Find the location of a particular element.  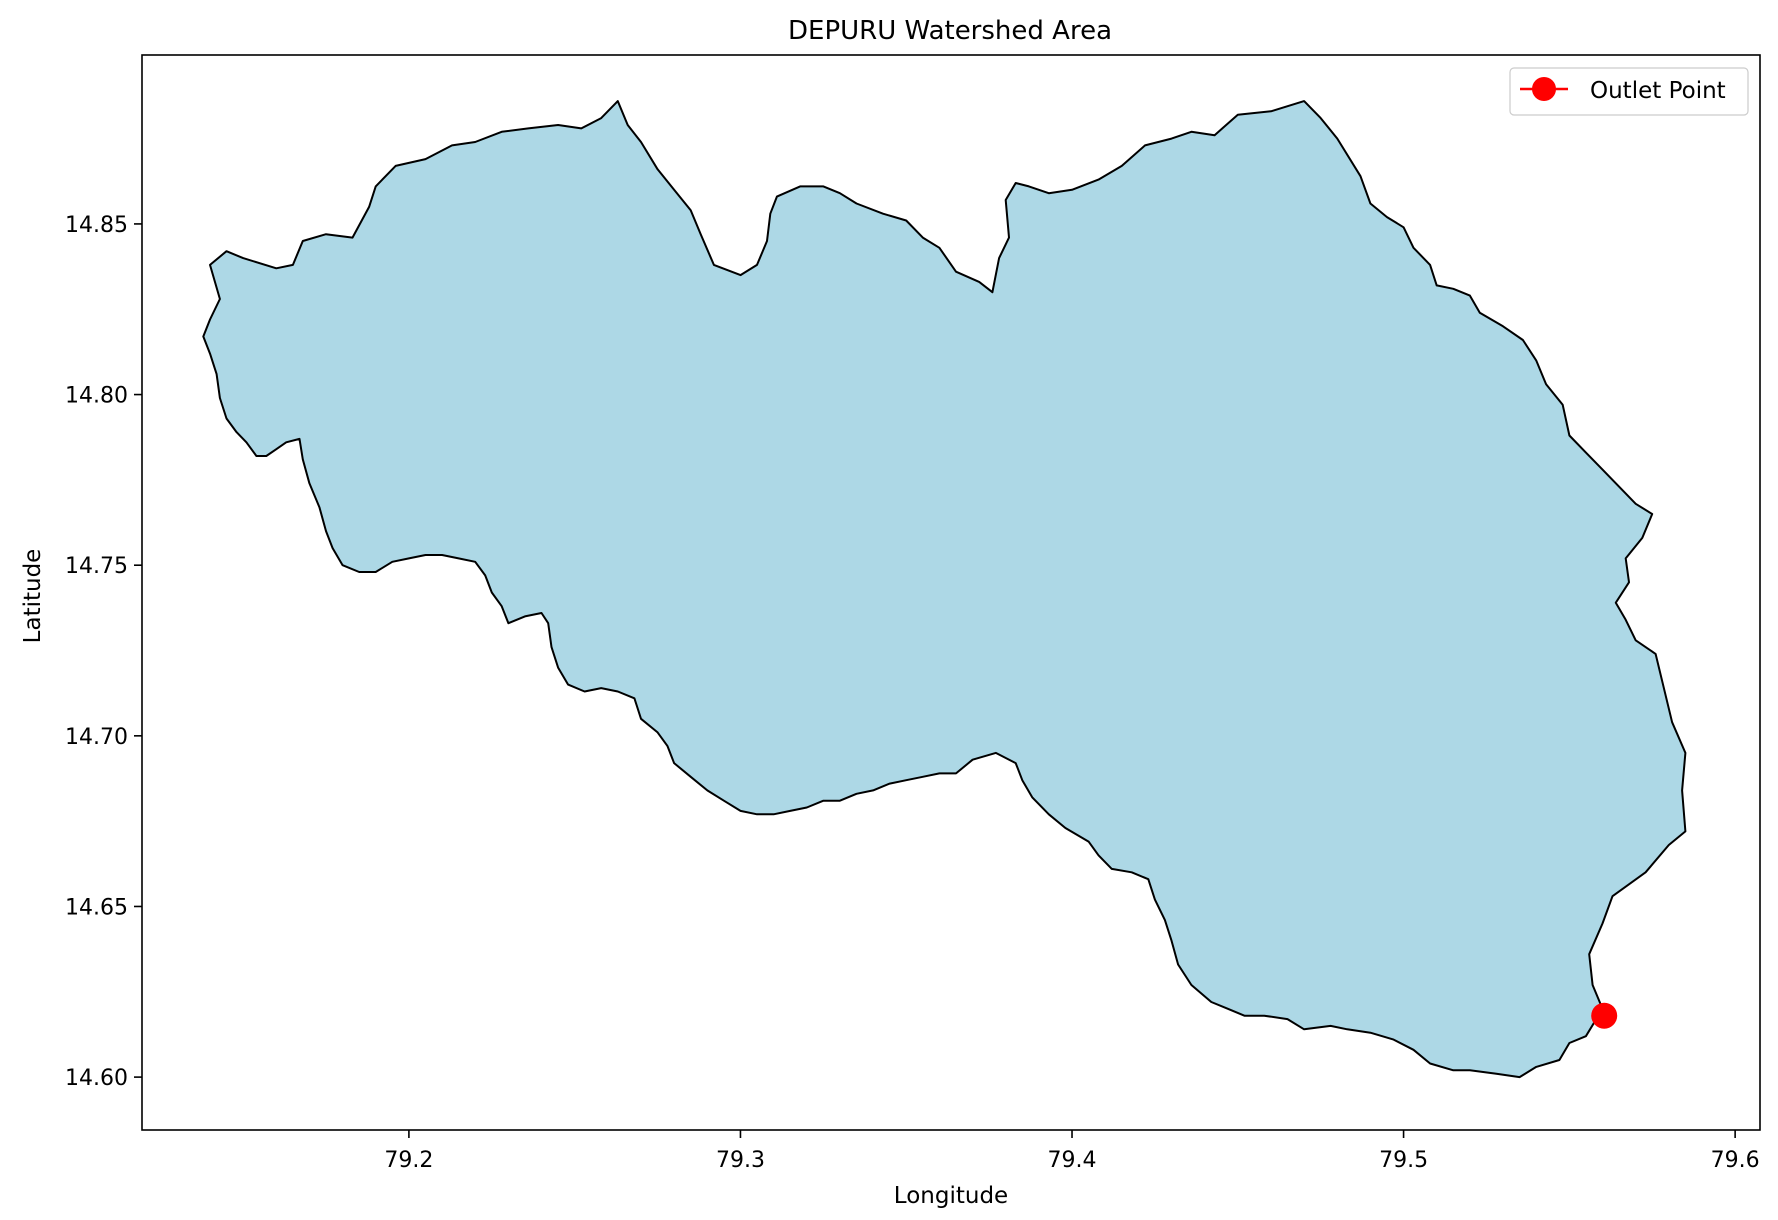

x-tick-label: 79.3 is located at coordinates (740, 1160).